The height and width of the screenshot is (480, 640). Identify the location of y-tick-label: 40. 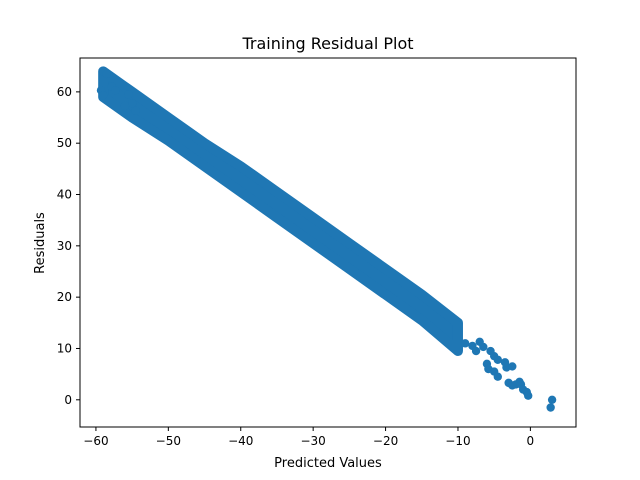
(64, 195).